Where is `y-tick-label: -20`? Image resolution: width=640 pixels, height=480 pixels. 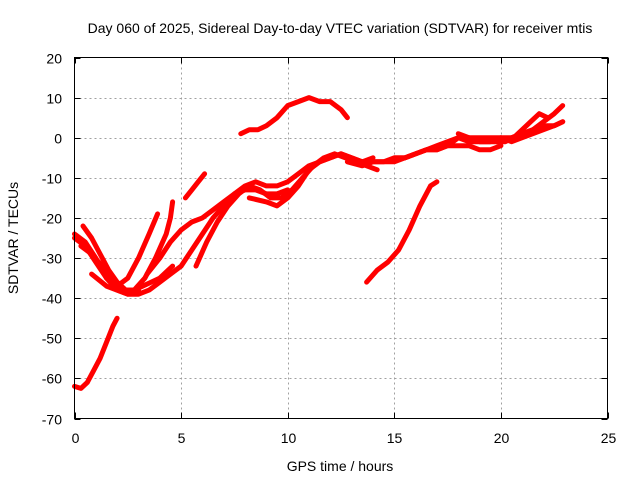 y-tick-label: -20 is located at coordinates (52, 219).